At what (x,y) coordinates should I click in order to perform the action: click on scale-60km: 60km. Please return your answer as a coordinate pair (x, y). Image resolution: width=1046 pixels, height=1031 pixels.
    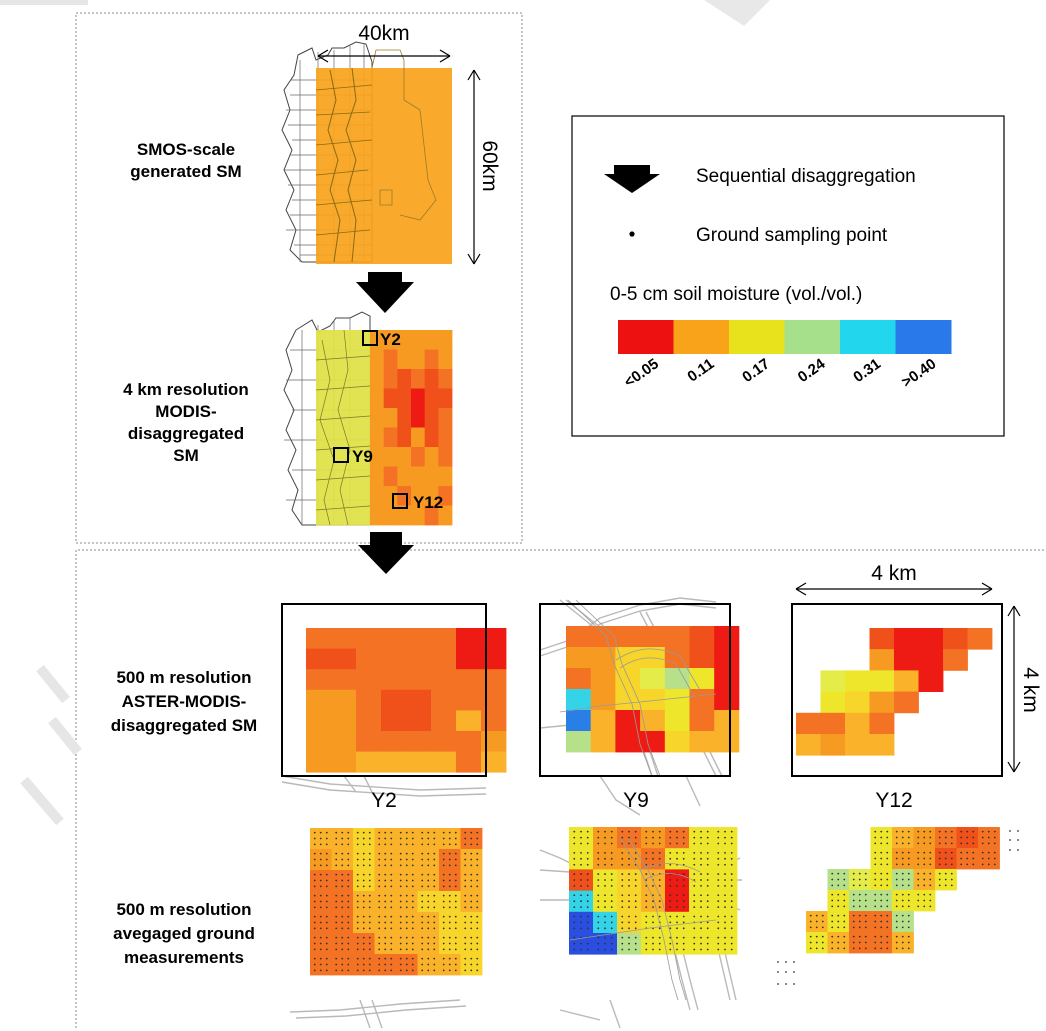
    Looking at the image, I should click on (484, 167).